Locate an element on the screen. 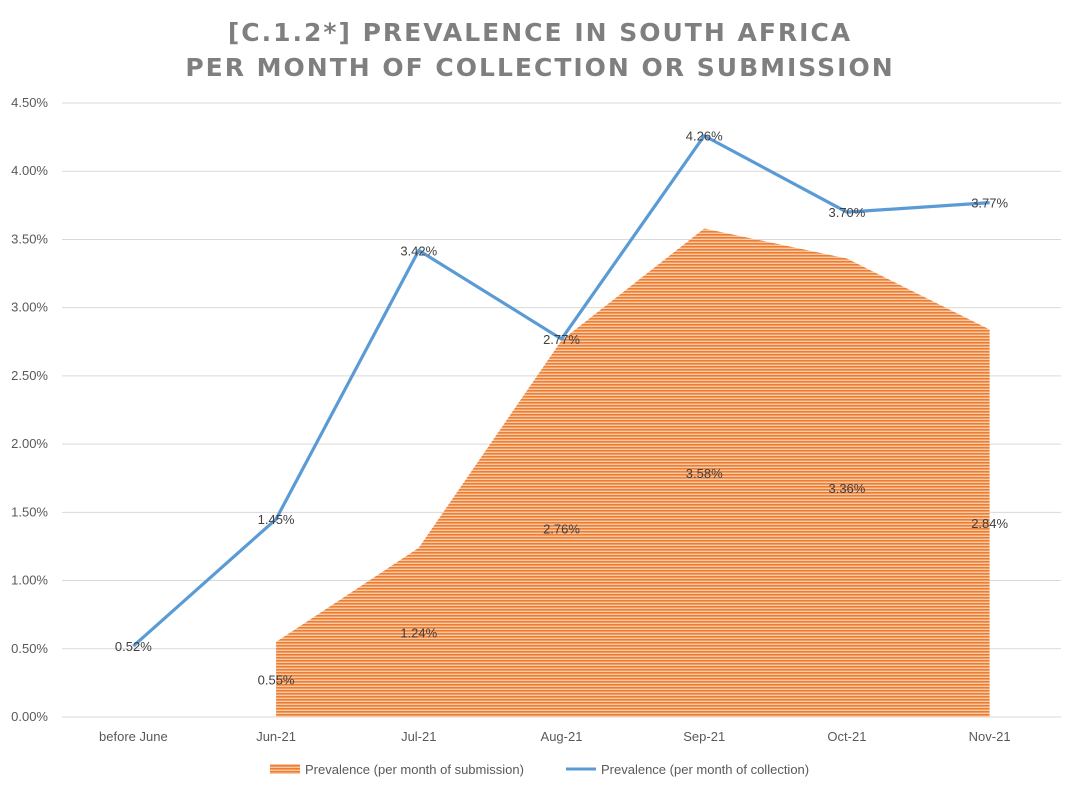 The width and height of the screenshot is (1080, 793). submission-data-label: 2.76% is located at coordinates (561, 529).